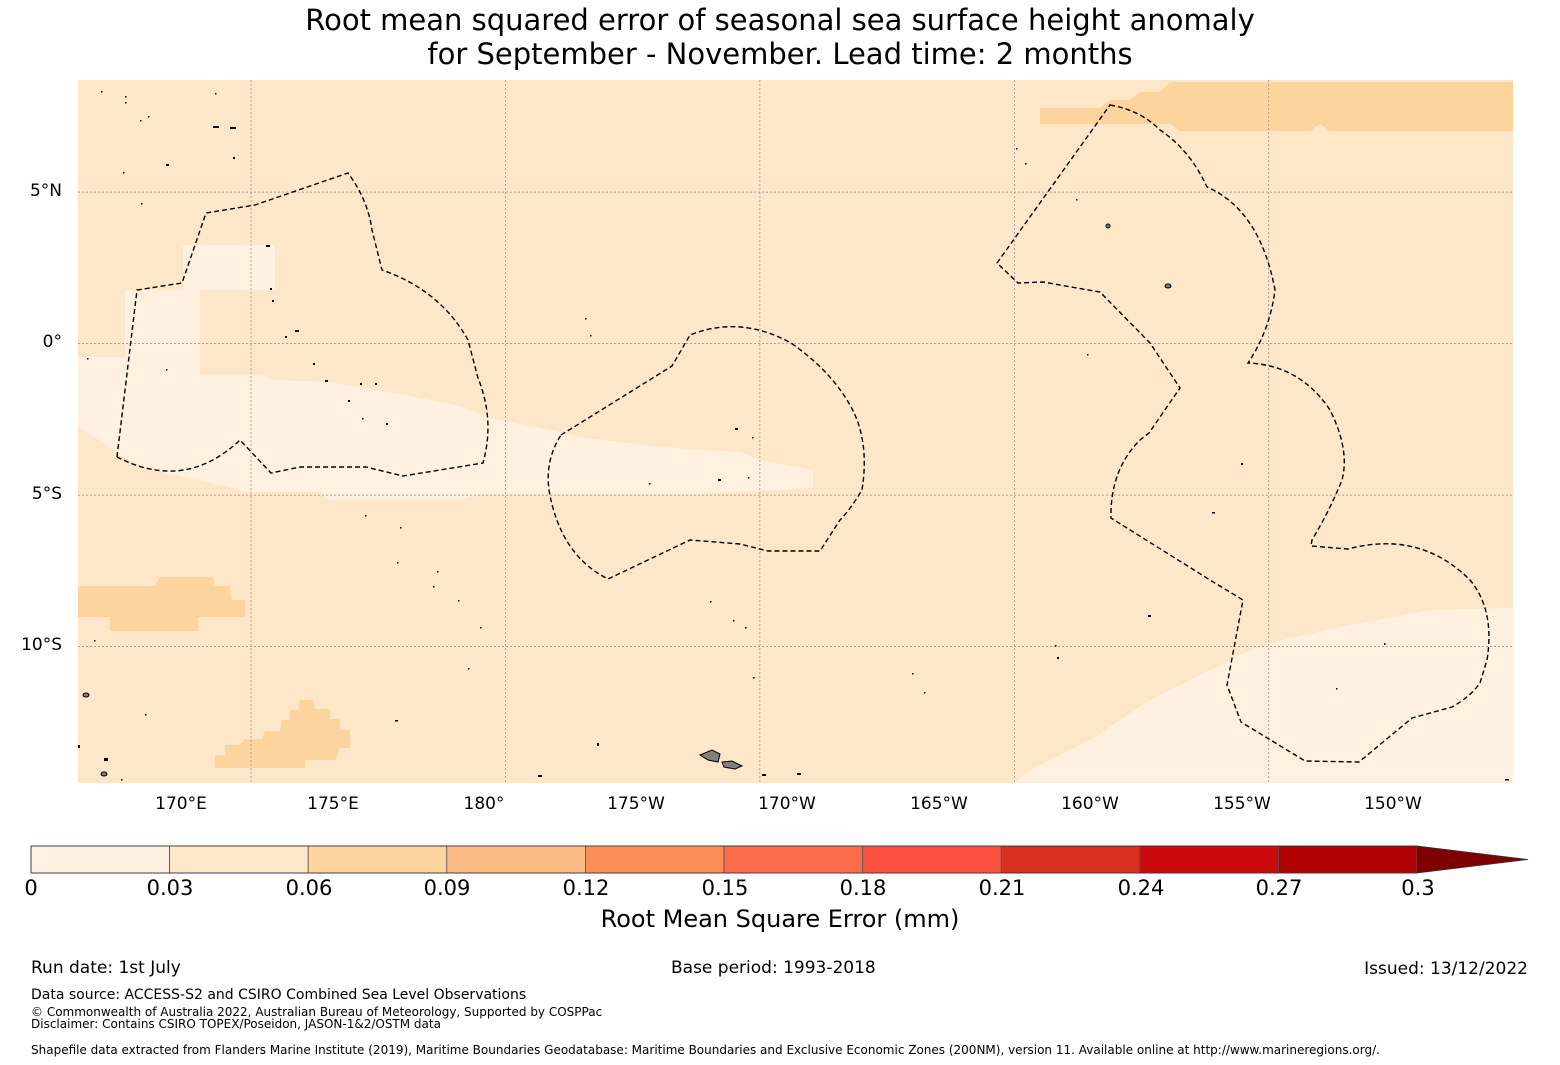 This screenshot has height=1065, width=1560. What do you see at coordinates (863, 888) in the screenshot?
I see `colorbar-tick-6: 0.18` at bounding box center [863, 888].